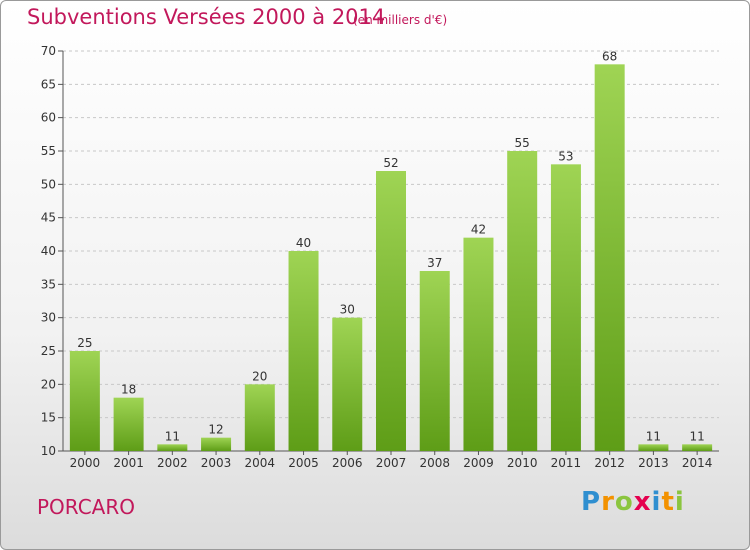 This screenshot has width=750, height=550. I want to click on bar-value-label: 18, so click(128, 390).